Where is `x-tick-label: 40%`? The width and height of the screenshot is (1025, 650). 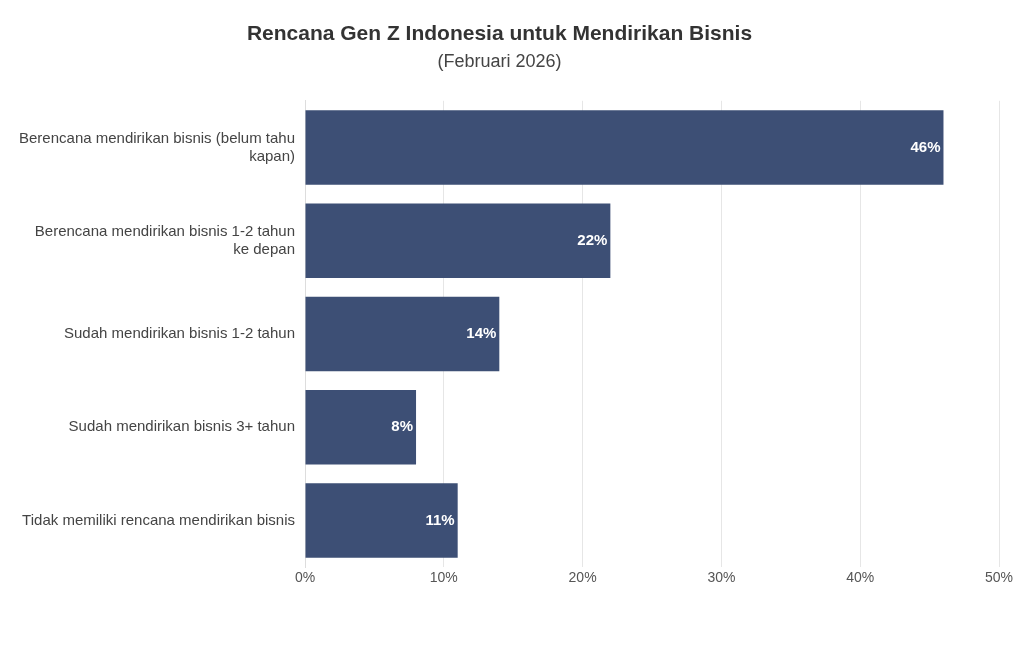
x-tick-label: 40% is located at coordinates (860, 577).